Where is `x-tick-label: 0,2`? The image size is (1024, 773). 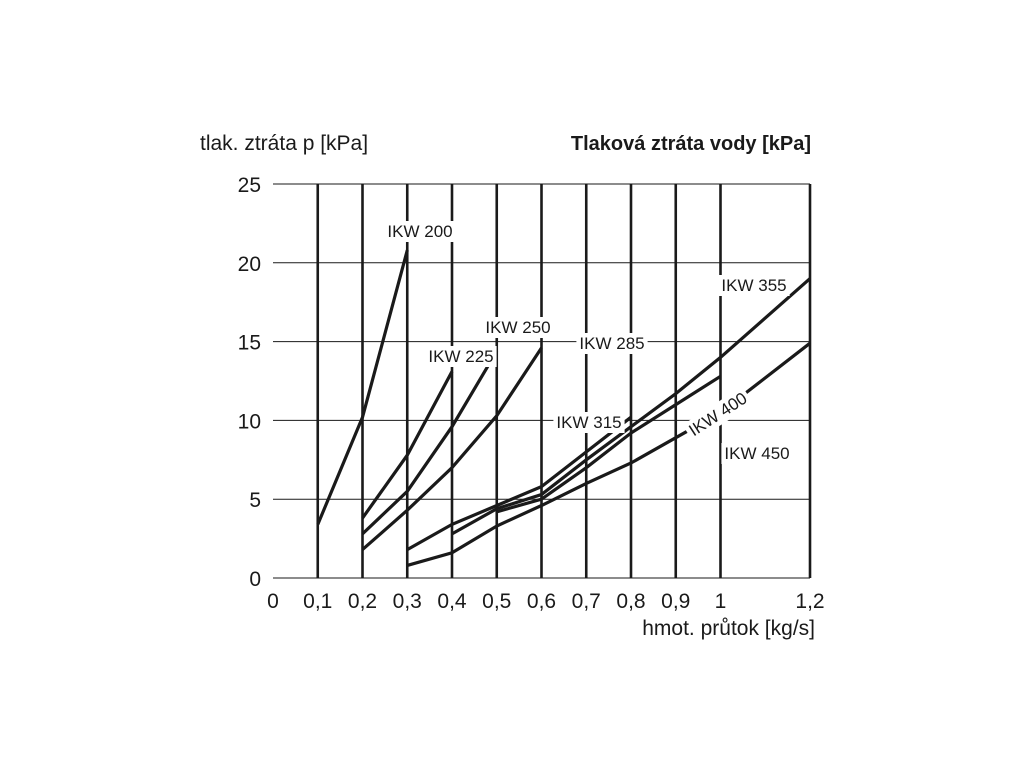 x-tick-label: 0,2 is located at coordinates (362, 601).